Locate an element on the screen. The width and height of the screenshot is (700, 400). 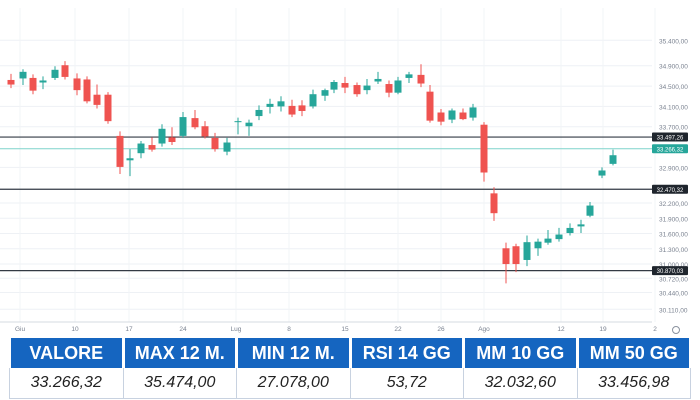
y-tick-label: 31.600,00 is located at coordinates (673, 235).